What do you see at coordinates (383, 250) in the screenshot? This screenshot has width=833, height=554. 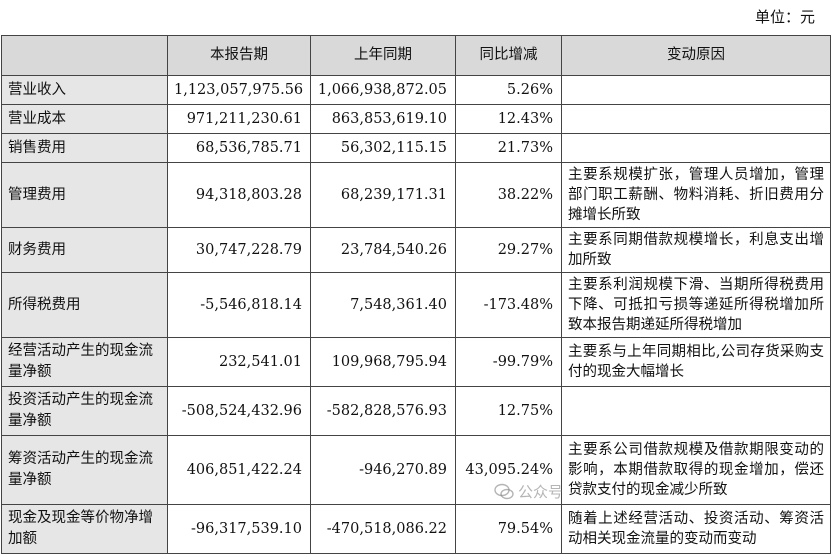 I see `row-prior: 23,784,540.26` at bounding box center [383, 250].